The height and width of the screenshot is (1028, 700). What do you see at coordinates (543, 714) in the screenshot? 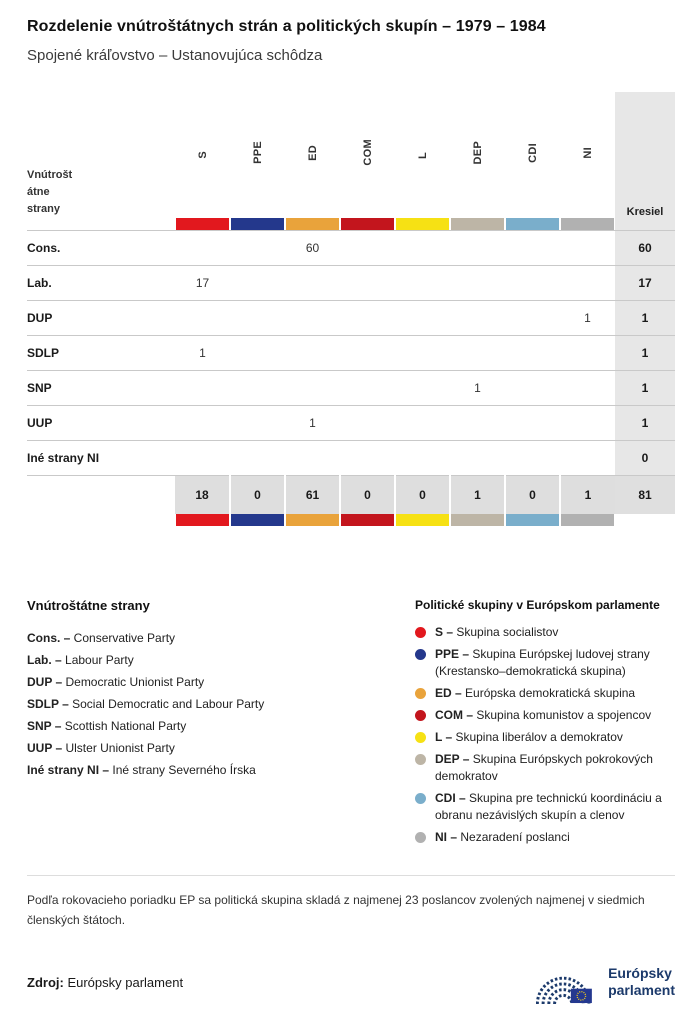
I see `group-label: COM – Skupina komunistov a spojencov` at bounding box center [543, 714].